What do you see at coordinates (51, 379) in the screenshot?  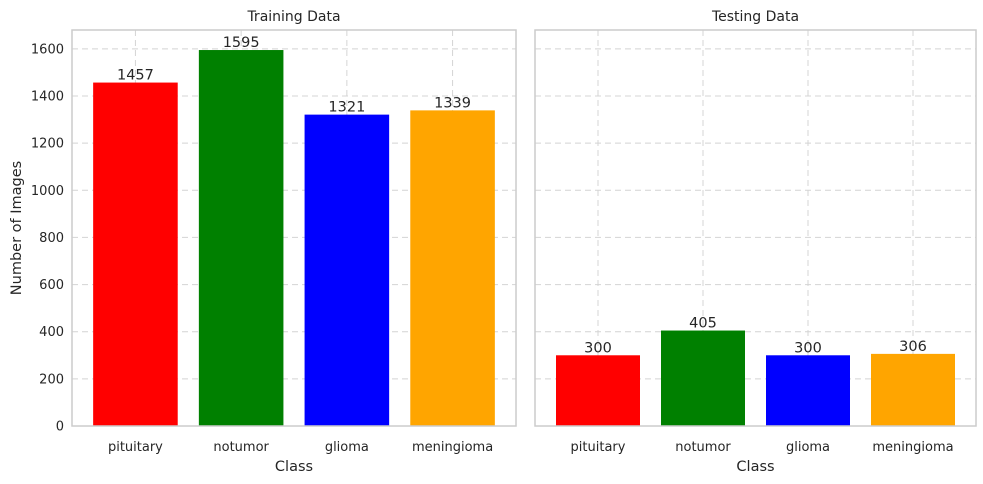 I see `training-y-tick-label: 200` at bounding box center [51, 379].